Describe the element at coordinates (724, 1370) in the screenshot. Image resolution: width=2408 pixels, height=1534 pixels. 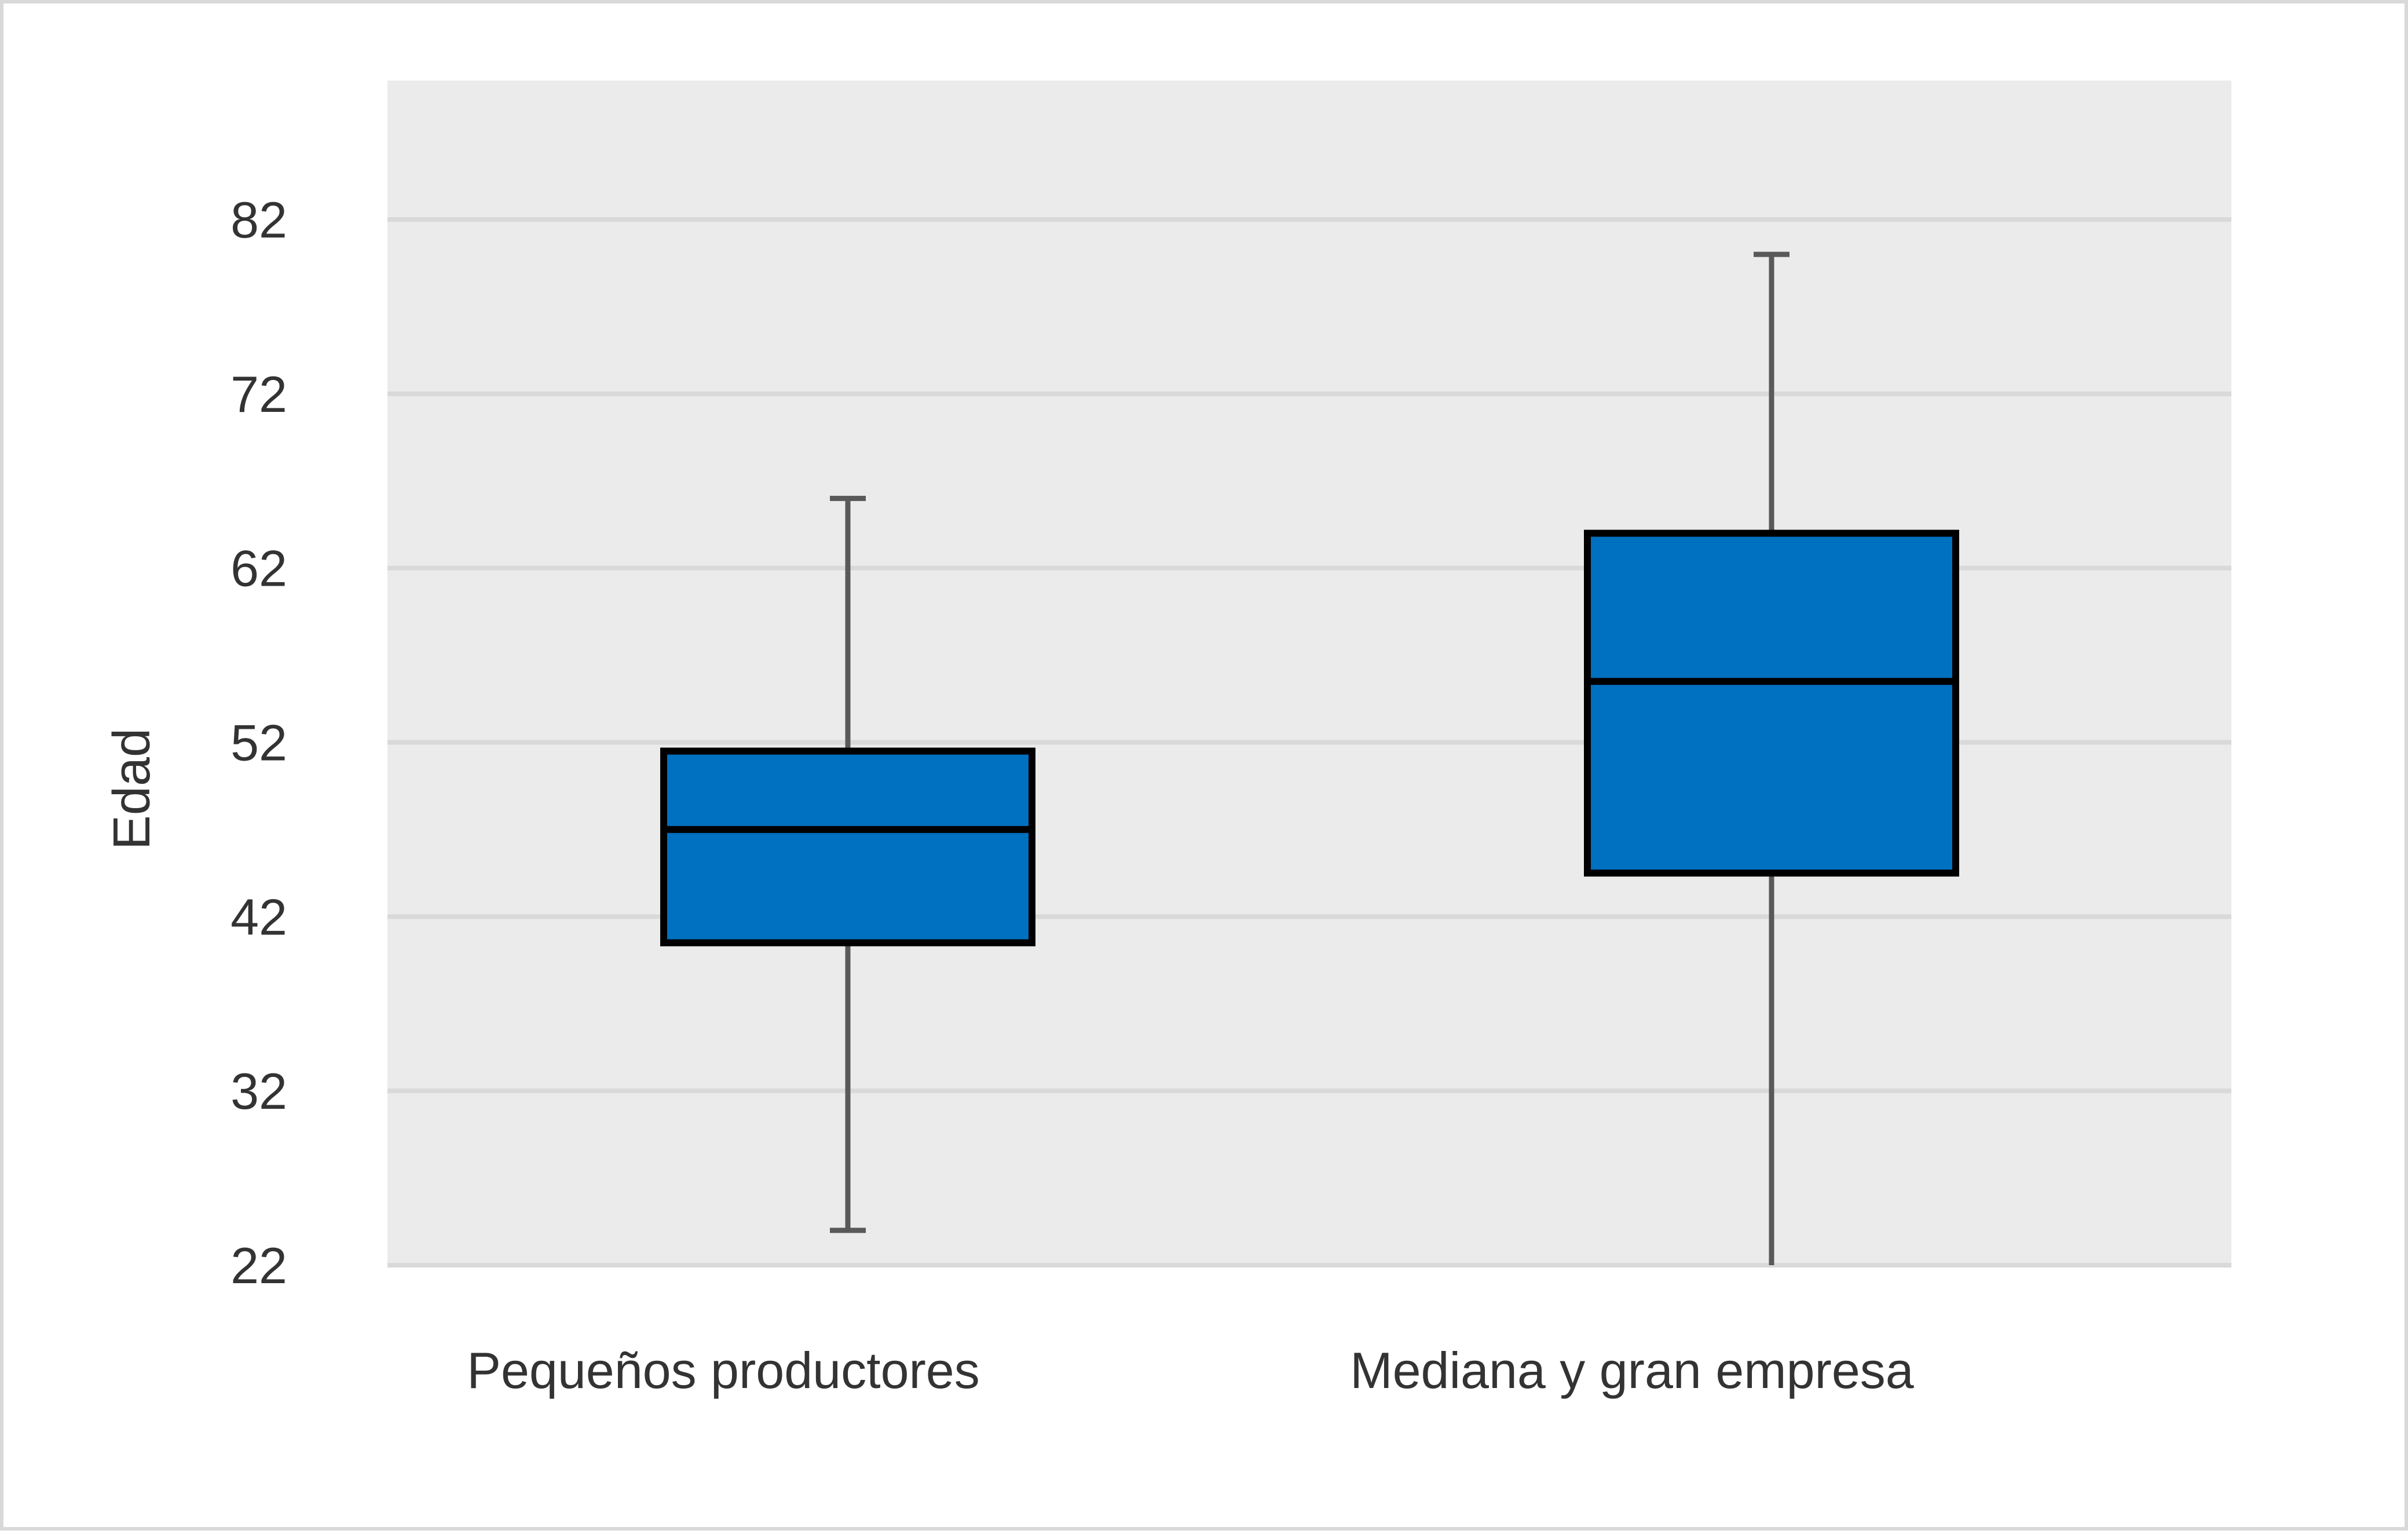
I see `x-tick-label: Pequeños productores` at that location.